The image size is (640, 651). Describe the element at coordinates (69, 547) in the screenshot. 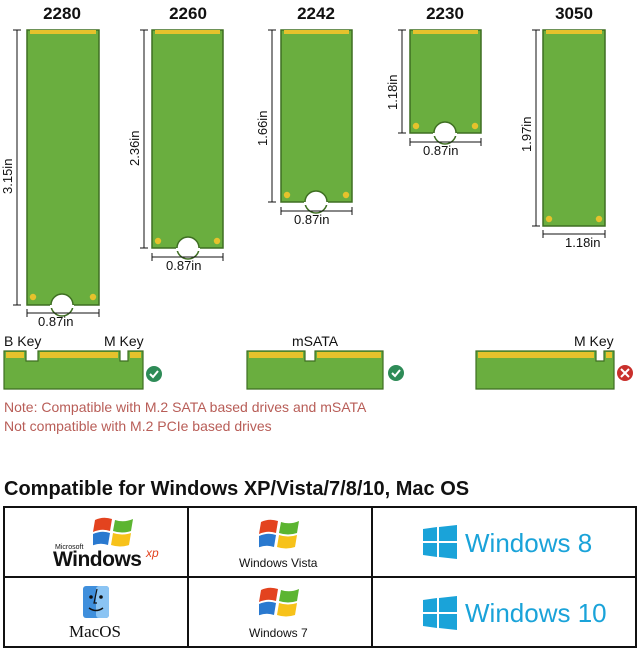

I see `xp-brand: Microsoft` at that location.